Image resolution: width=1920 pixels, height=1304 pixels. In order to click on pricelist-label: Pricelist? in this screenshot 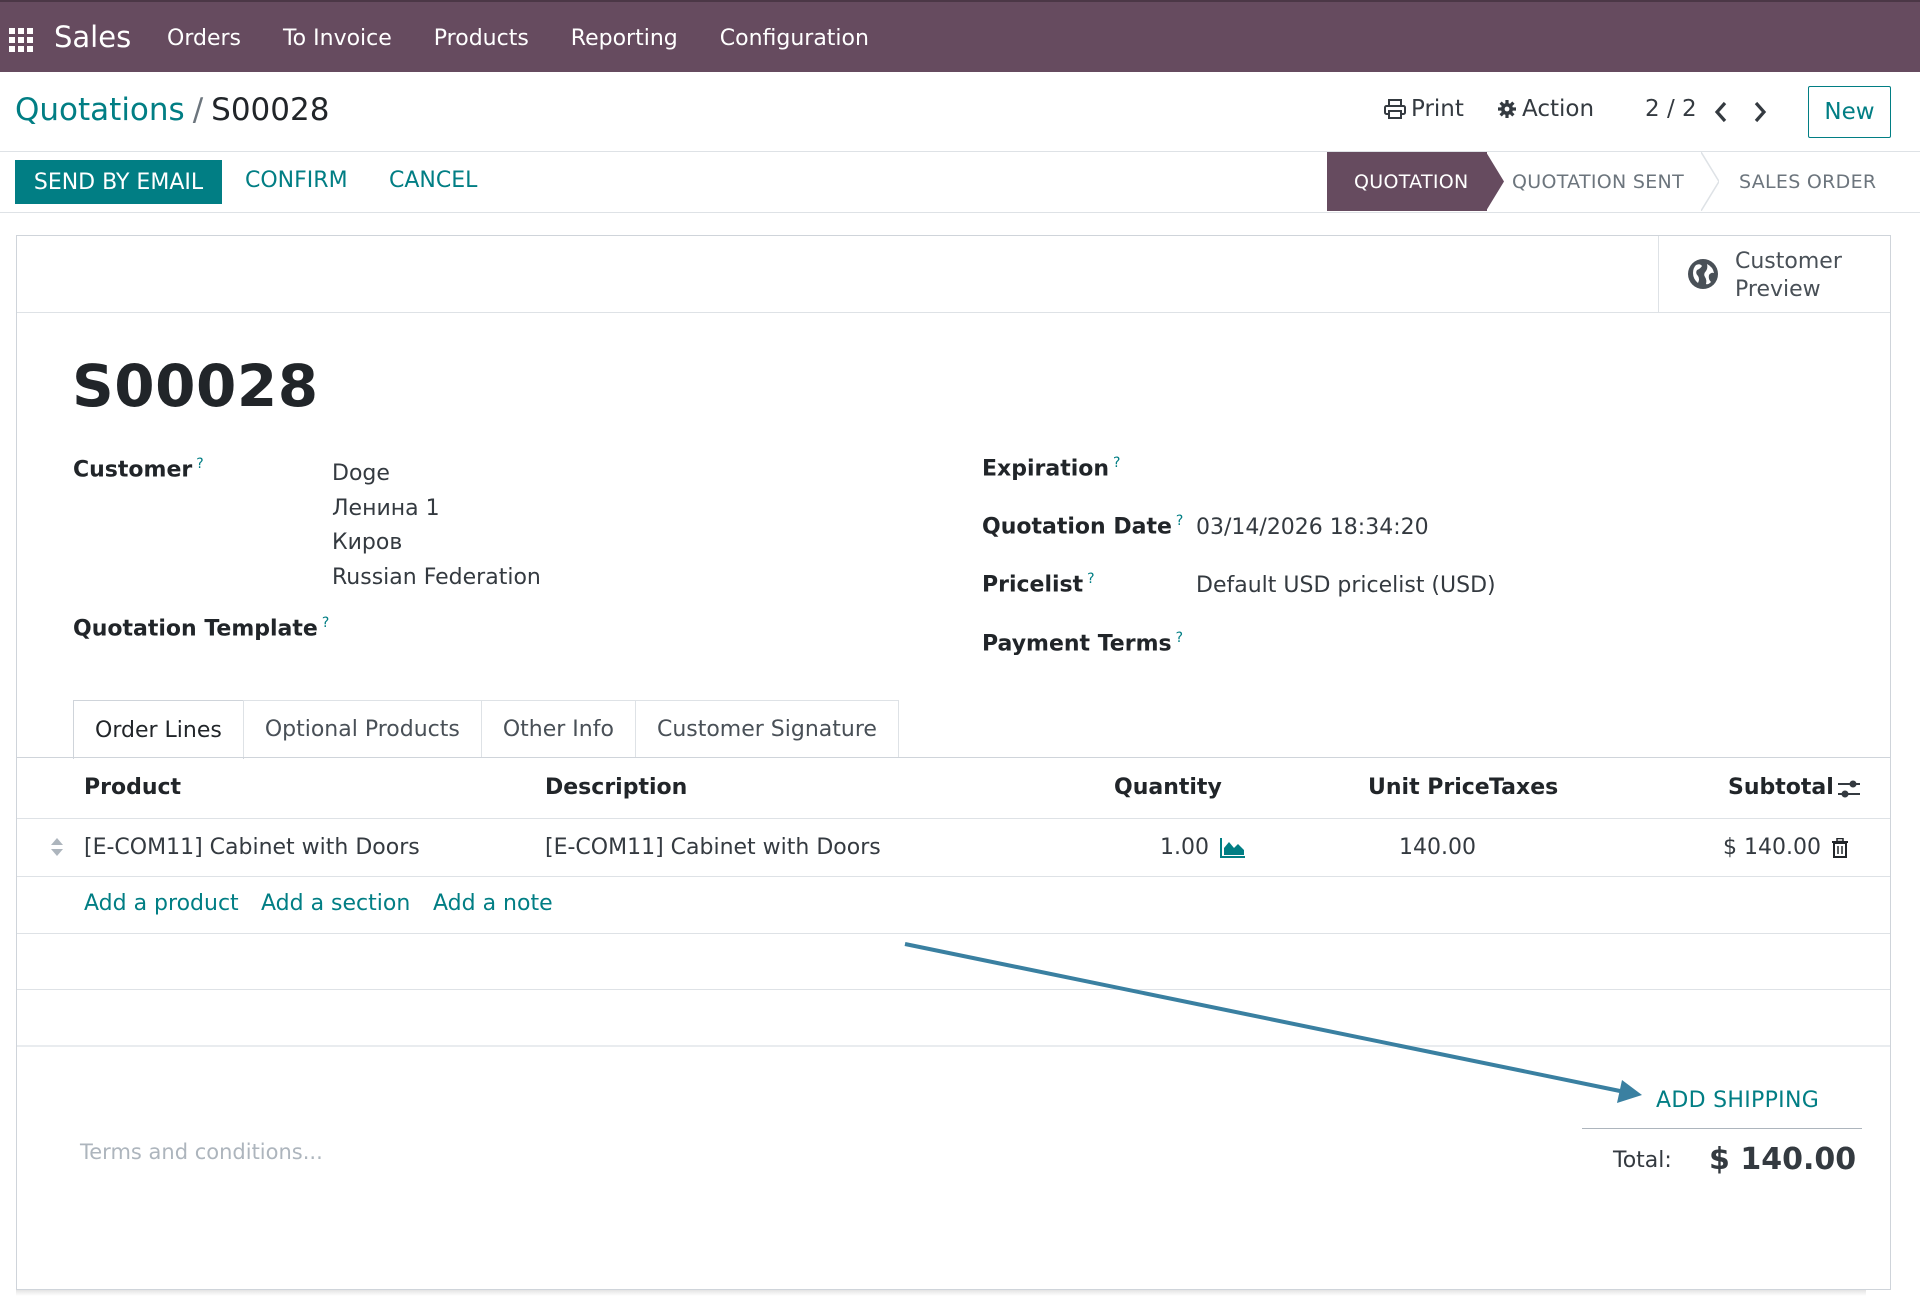, I will do `click(1038, 584)`.